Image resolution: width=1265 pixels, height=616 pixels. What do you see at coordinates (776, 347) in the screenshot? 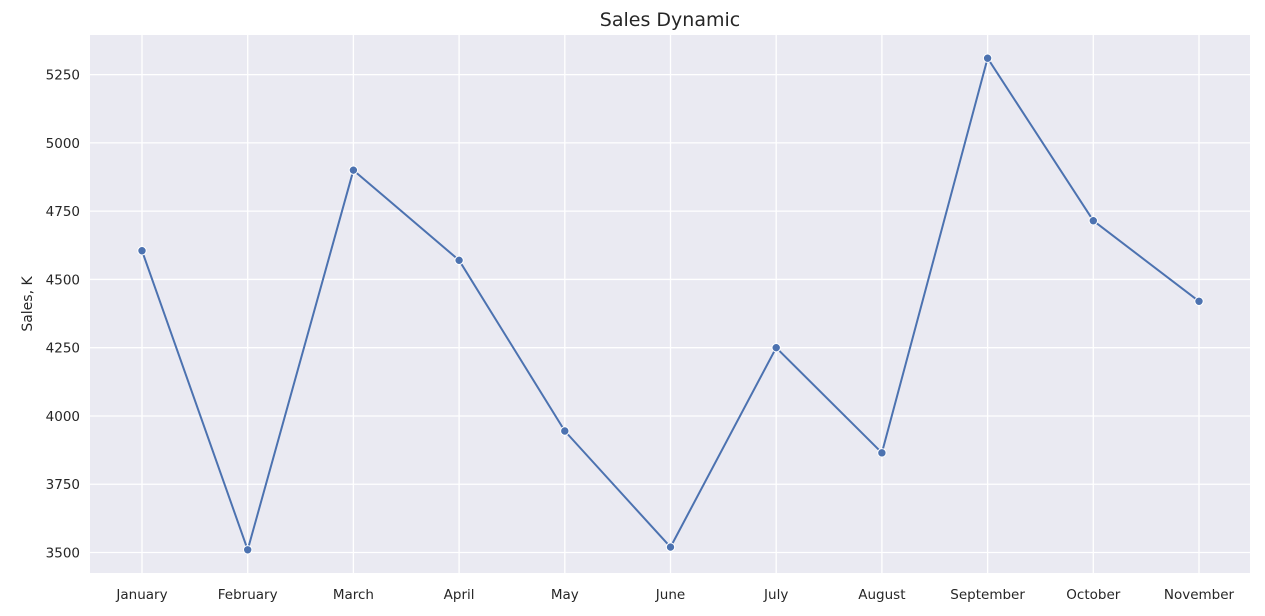
I see `data-point-july` at bounding box center [776, 347].